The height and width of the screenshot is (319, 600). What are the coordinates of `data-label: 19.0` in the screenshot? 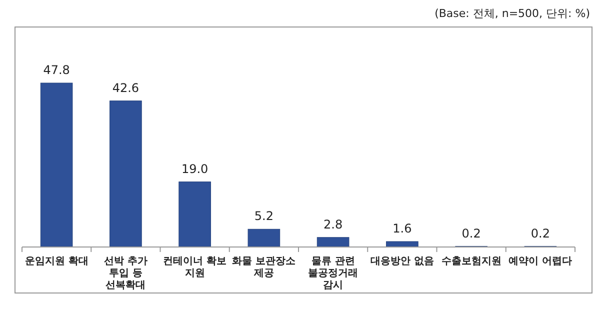 It's located at (194, 169).